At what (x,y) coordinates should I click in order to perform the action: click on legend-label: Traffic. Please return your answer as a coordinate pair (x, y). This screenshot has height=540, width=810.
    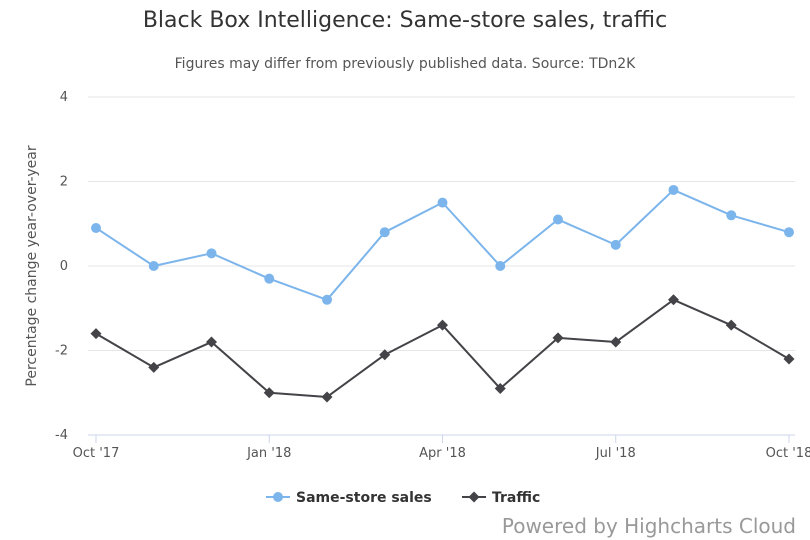
    Looking at the image, I should click on (516, 498).